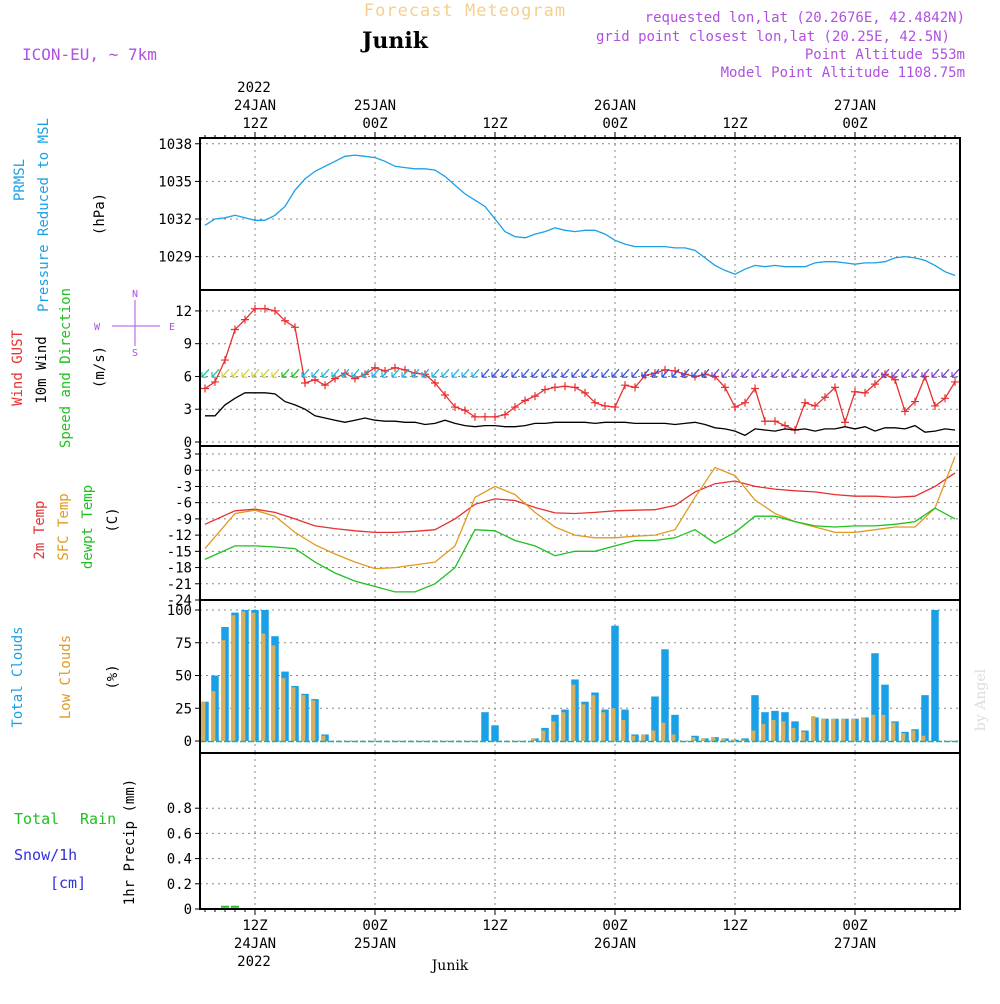 The image size is (1000, 1004). I want to click on series-2m-temp-line, so click(580, 503).